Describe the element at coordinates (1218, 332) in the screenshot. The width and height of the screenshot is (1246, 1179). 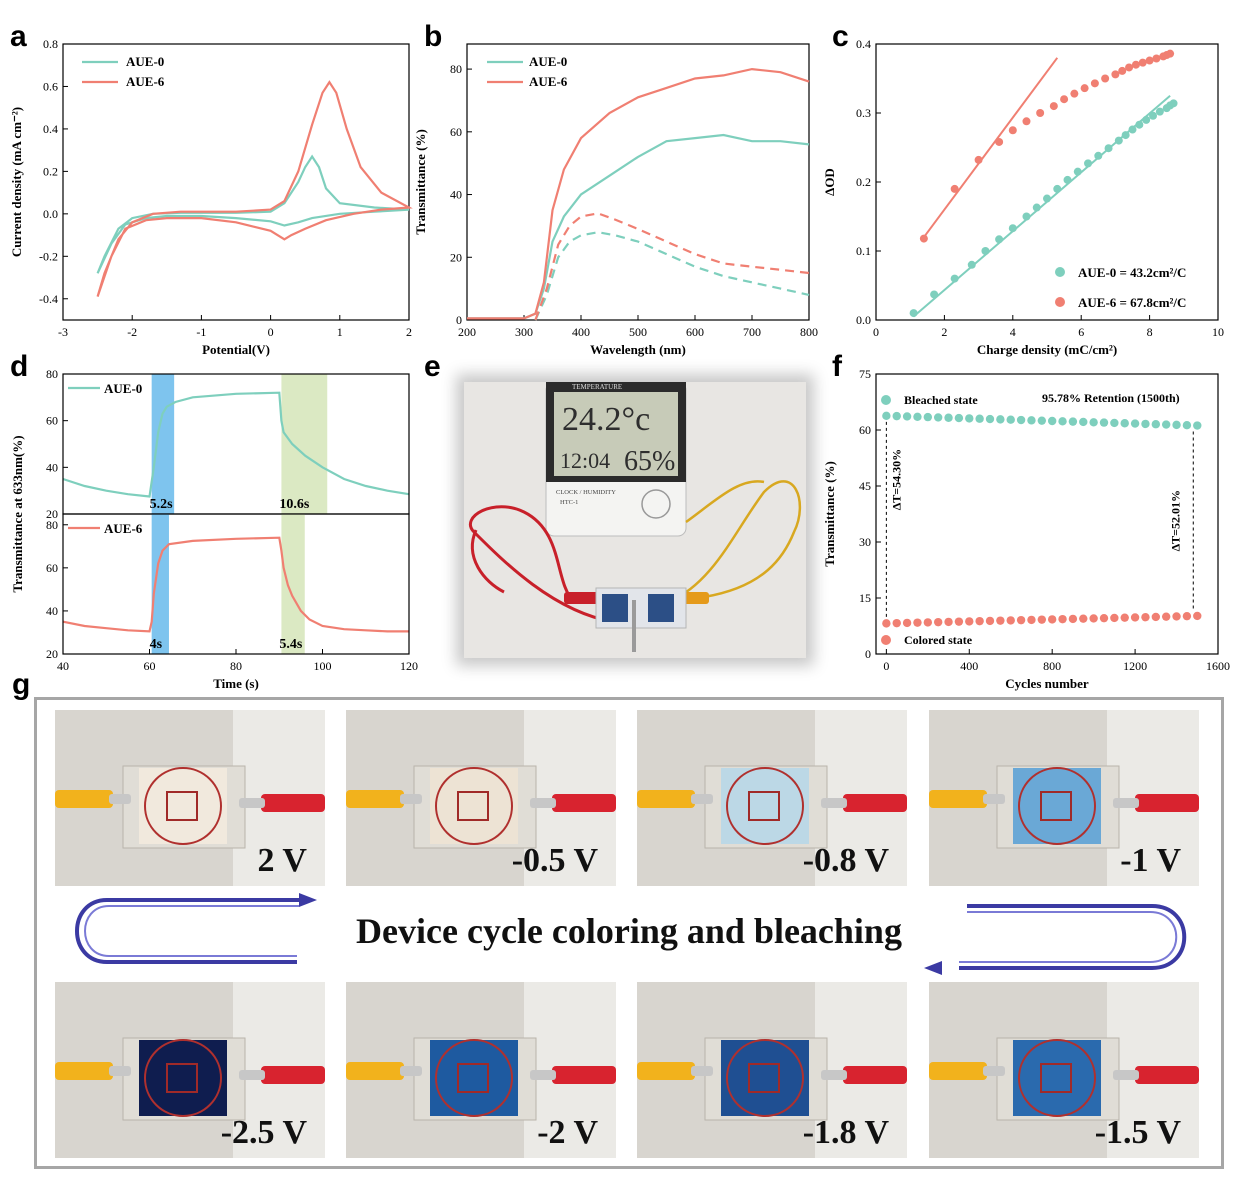
I see `x-tick-label: 10` at that location.